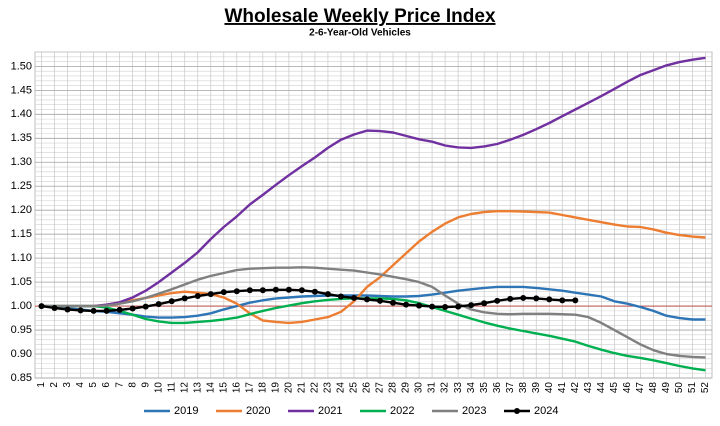  Describe the element at coordinates (601, 388) in the screenshot. I see `x-tick-label: 44` at that location.